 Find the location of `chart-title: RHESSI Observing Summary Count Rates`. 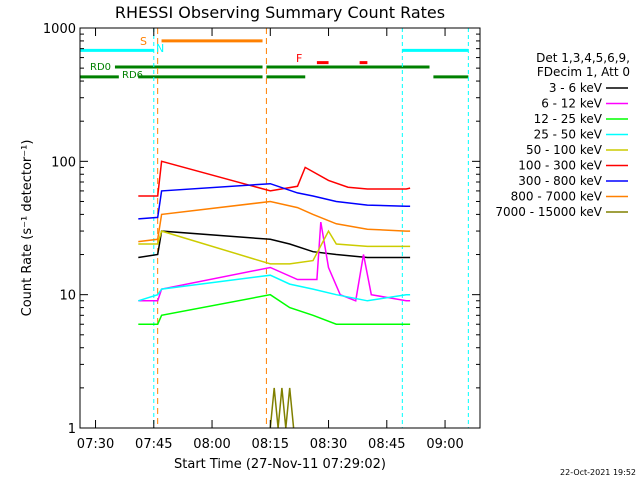

chart-title: RHESSI Observing Summary Count Rates is located at coordinates (280, 12).